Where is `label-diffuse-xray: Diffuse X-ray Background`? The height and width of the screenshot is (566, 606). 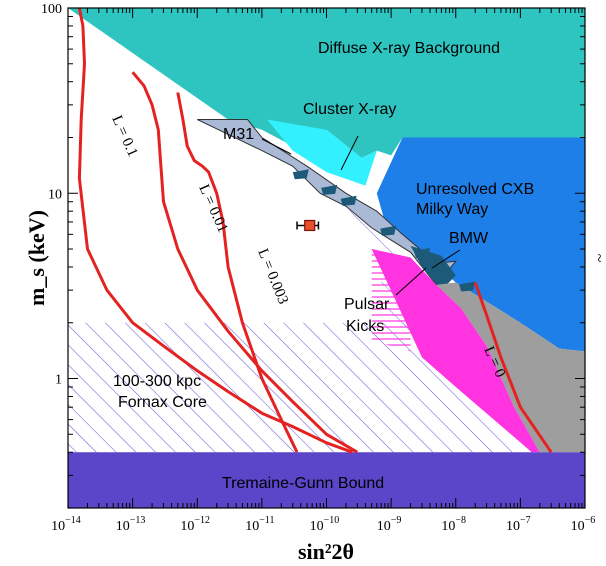
label-diffuse-xray: Diffuse X-ray Background is located at coordinates (409, 48).